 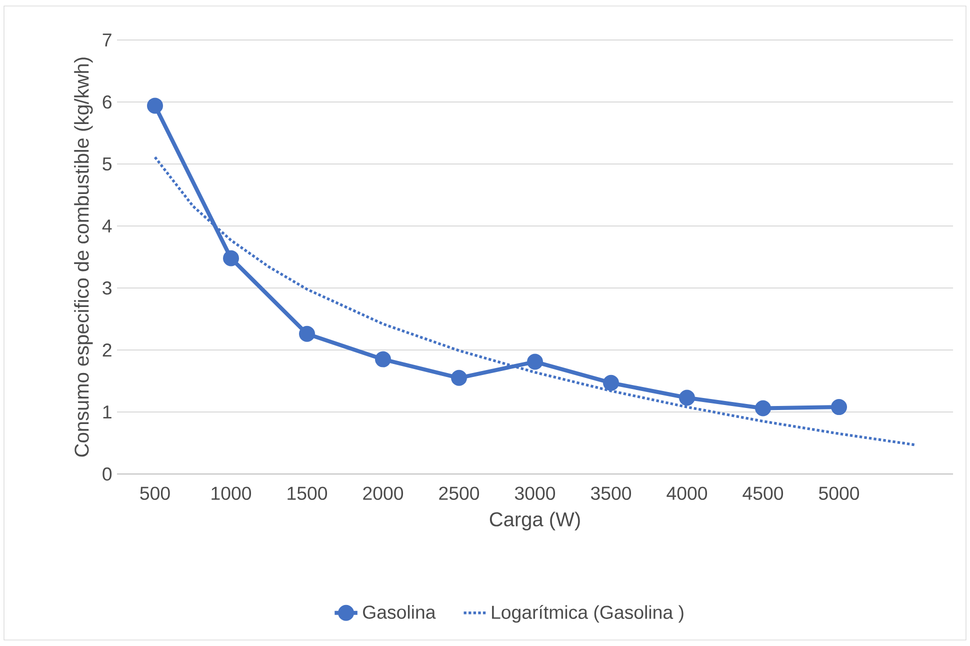 What do you see at coordinates (383, 493) in the screenshot?
I see `x-tick-label: 2000` at bounding box center [383, 493].